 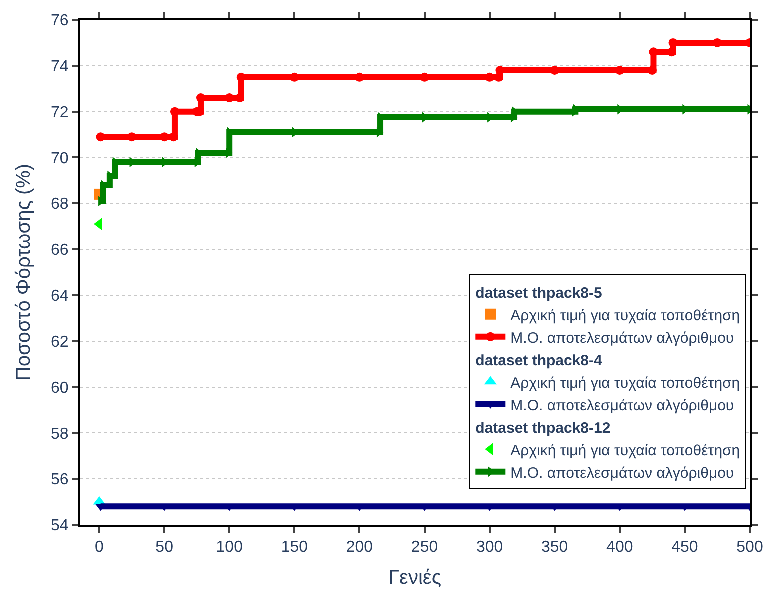 What do you see at coordinates (99, 547) in the screenshot?
I see `x-tick-label: 0` at bounding box center [99, 547].